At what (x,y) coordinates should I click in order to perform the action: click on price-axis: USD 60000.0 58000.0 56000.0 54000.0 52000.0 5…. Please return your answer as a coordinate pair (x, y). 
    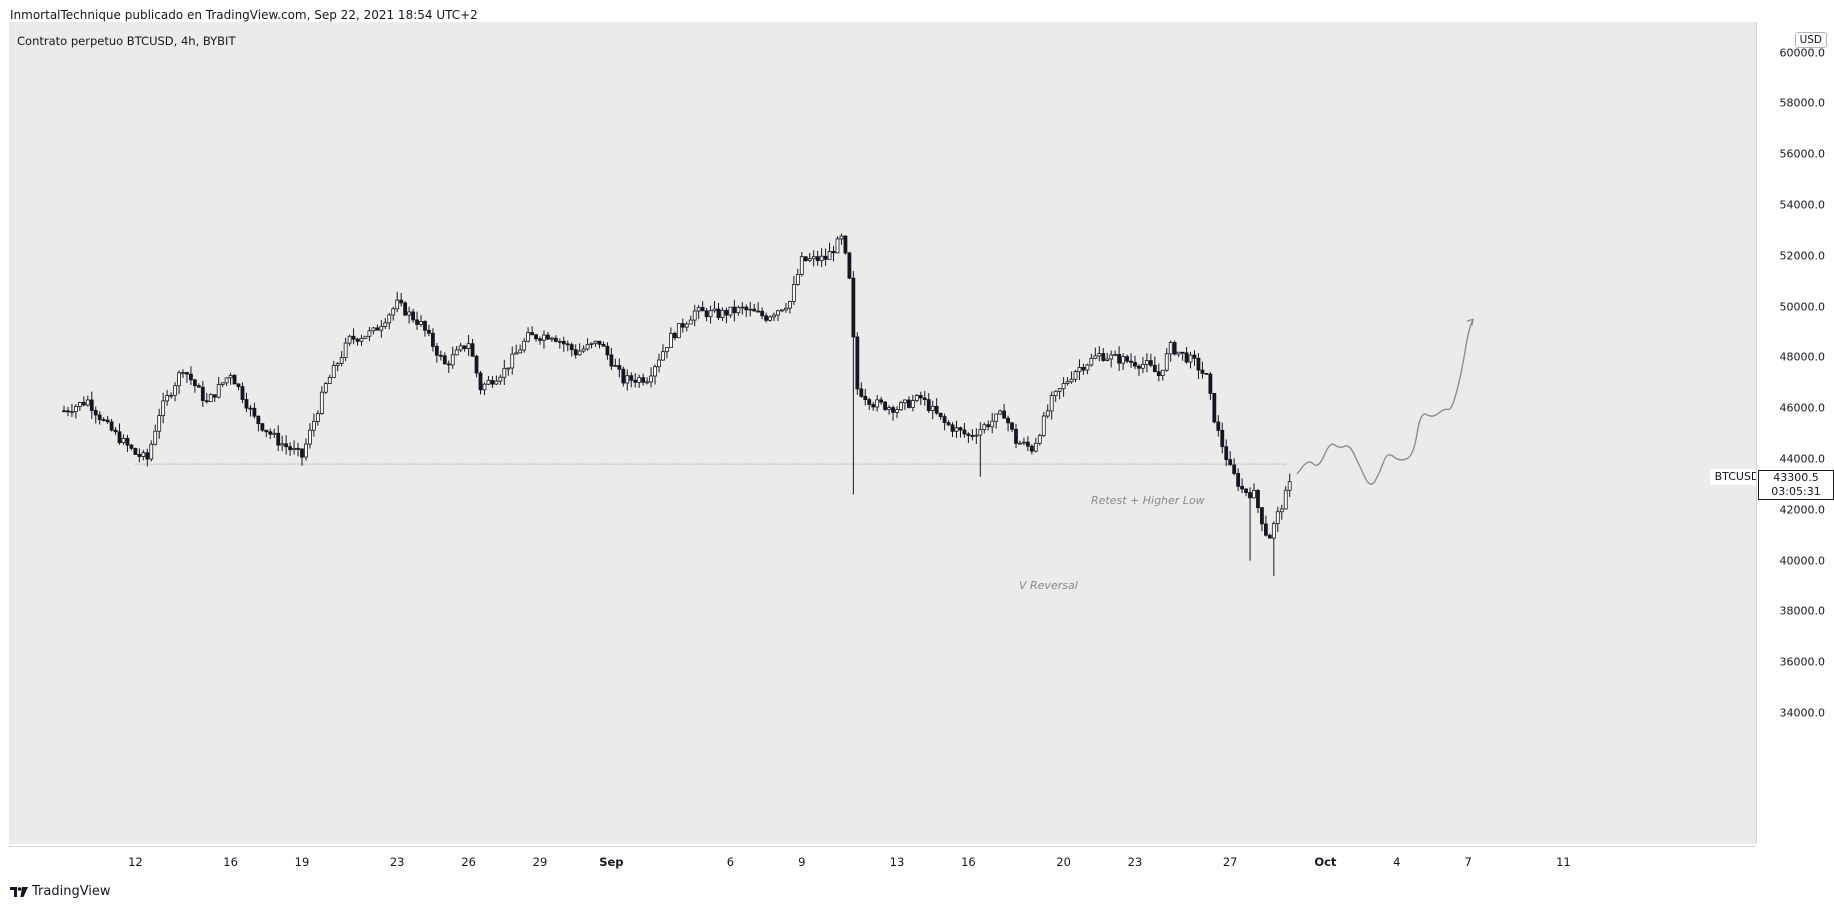
    Looking at the image, I should click on (1795, 433).